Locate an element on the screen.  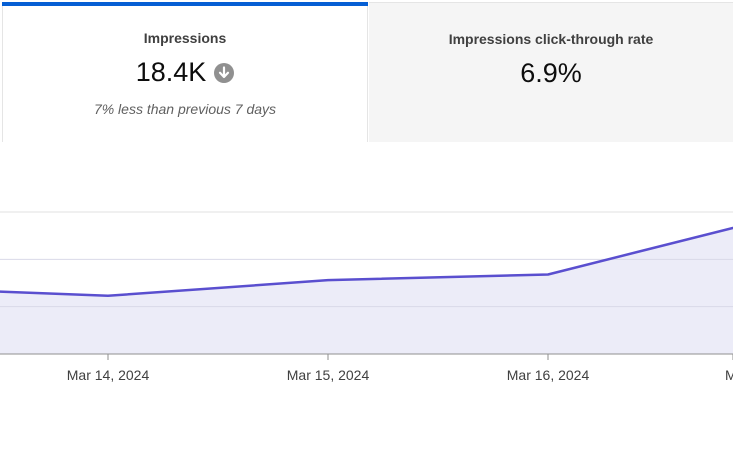
arrow-down-circle-icon is located at coordinates (224, 73).